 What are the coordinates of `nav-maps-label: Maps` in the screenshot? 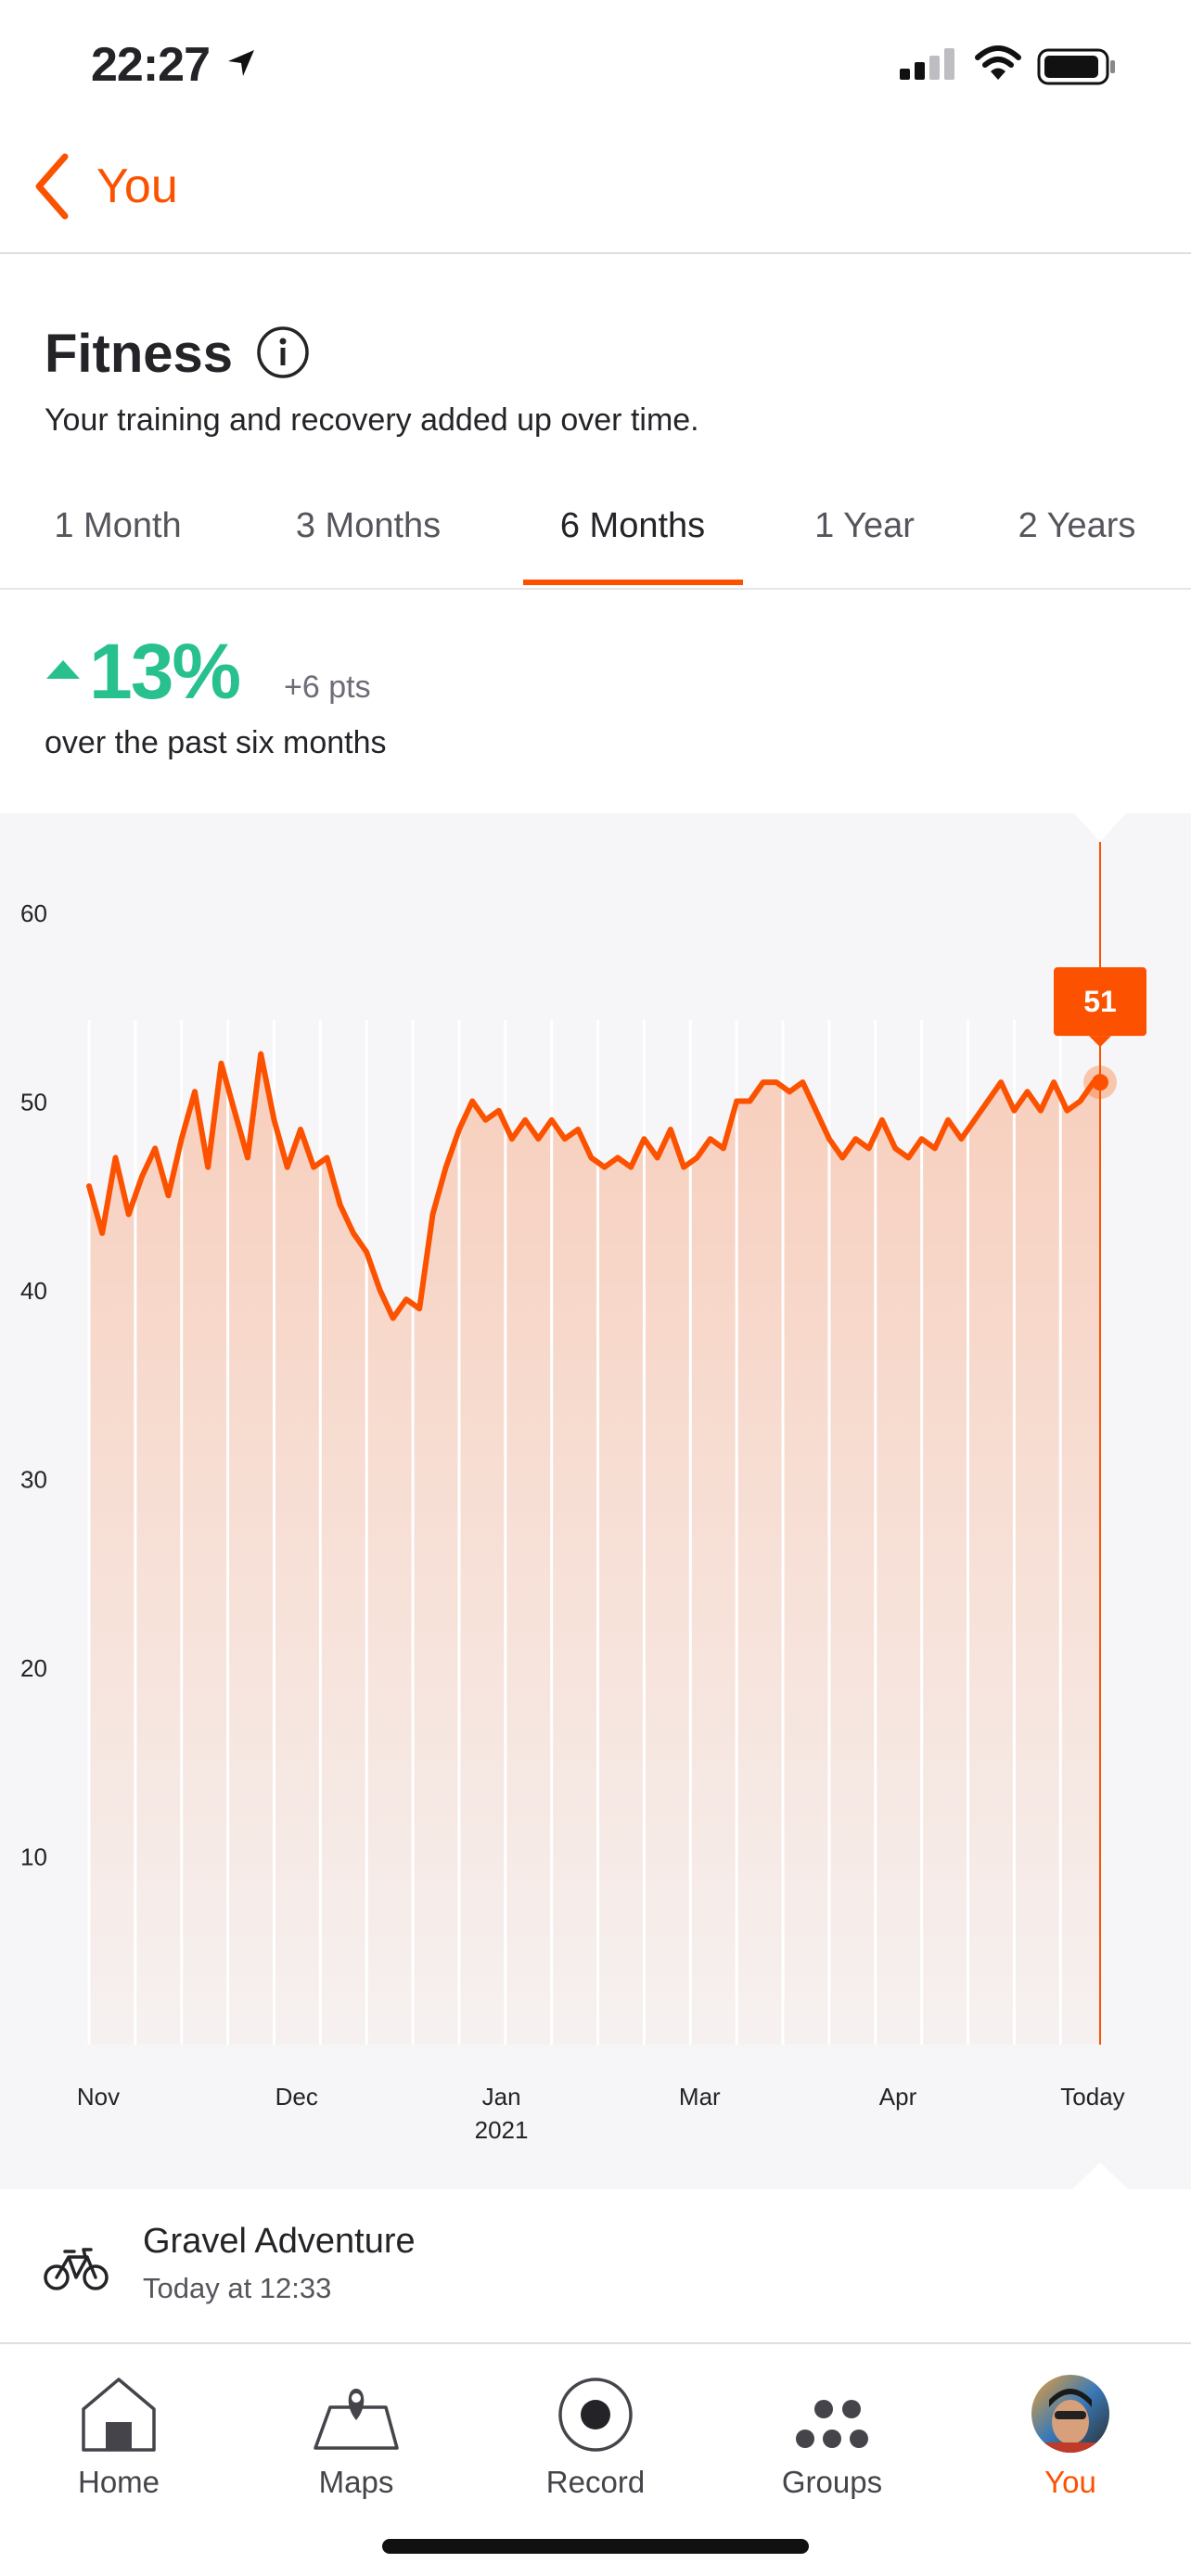 It's located at (356, 2482).